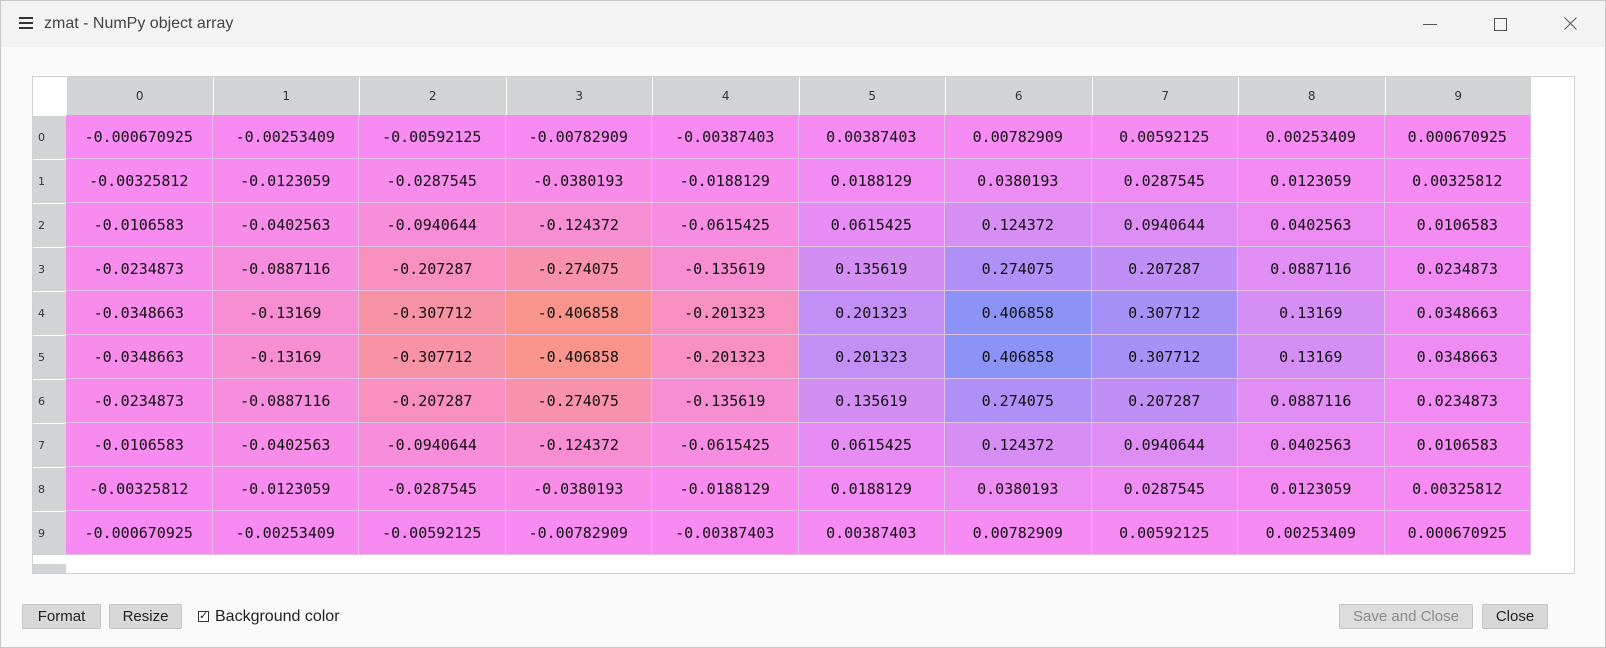 The image size is (1606, 648). Describe the element at coordinates (1311, 225) in the screenshot. I see `table-cell: 0.0402563` at that location.